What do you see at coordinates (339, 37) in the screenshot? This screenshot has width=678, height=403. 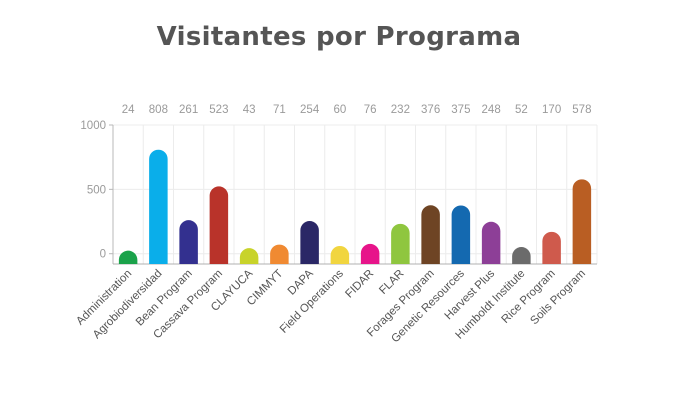 I see `chart-title: Visitantes por Programa` at bounding box center [339, 37].